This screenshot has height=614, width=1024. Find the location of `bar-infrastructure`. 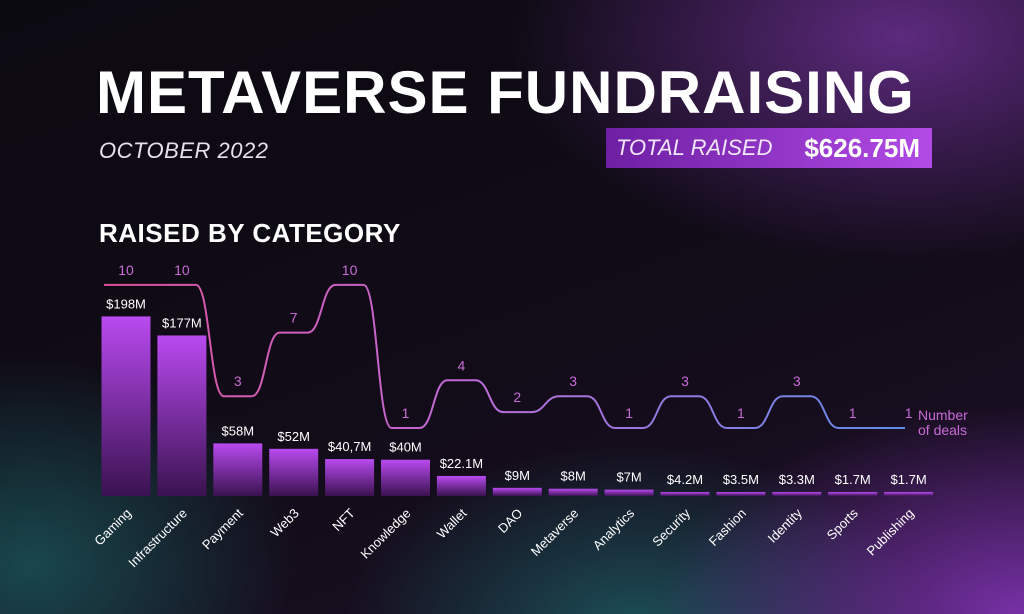

bar-infrastructure is located at coordinates (182, 415).